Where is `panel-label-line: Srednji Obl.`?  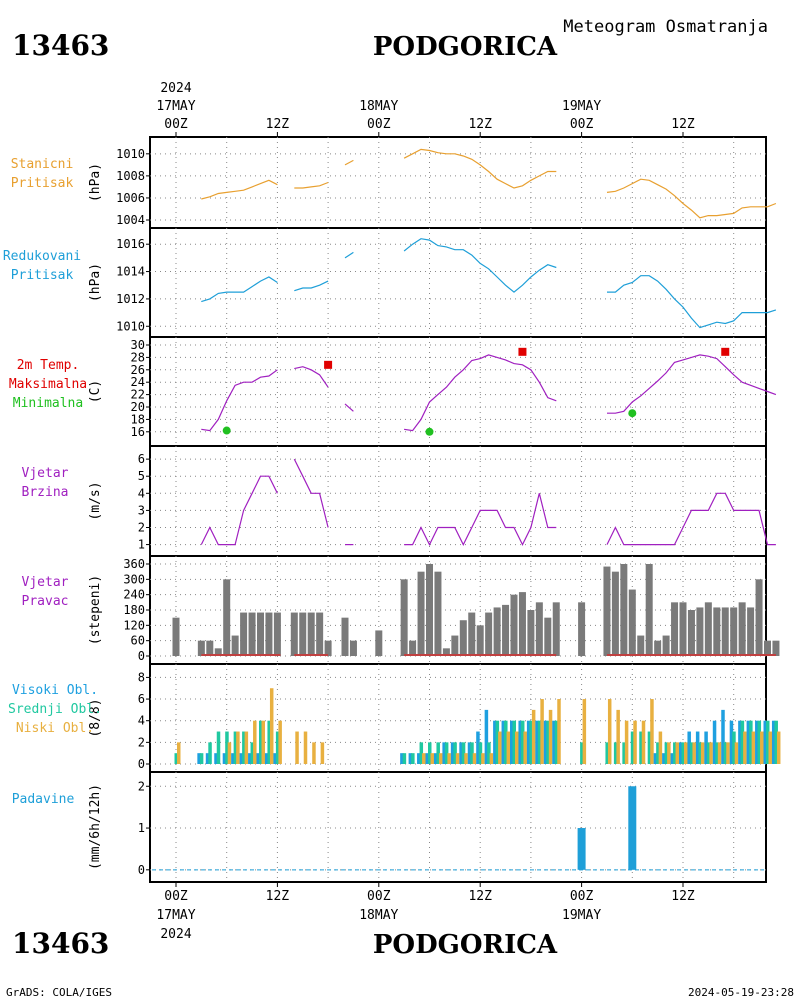 panel-label-line: Srednji Obl. is located at coordinates (55, 709).